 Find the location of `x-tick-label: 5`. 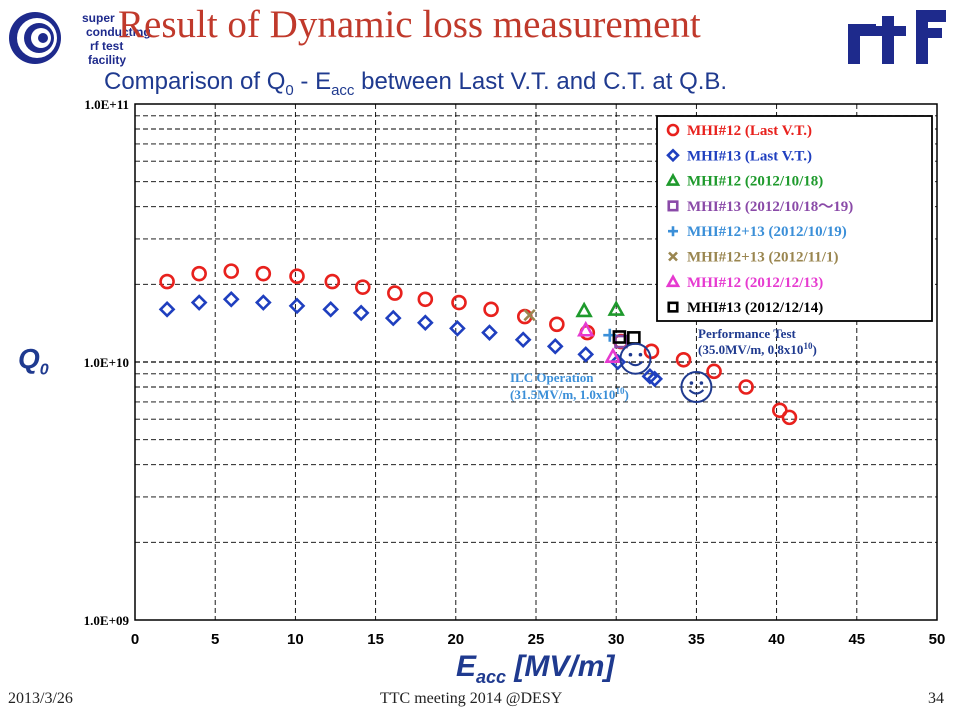

x-tick-label: 5 is located at coordinates (215, 639).